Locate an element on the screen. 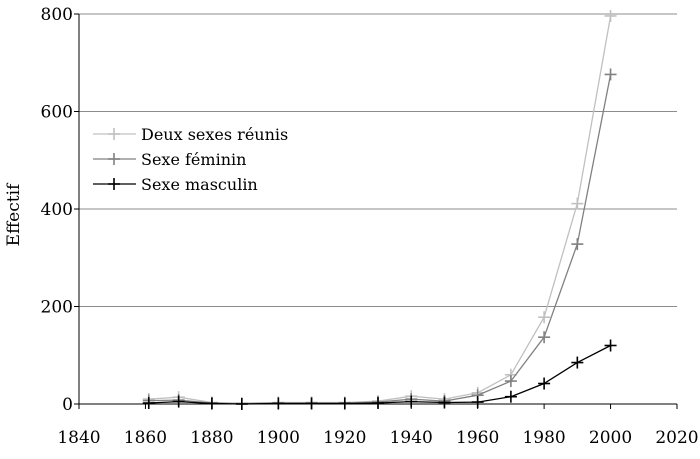 The width and height of the screenshot is (700, 459). x-tick-label: 1880 is located at coordinates (211, 438).